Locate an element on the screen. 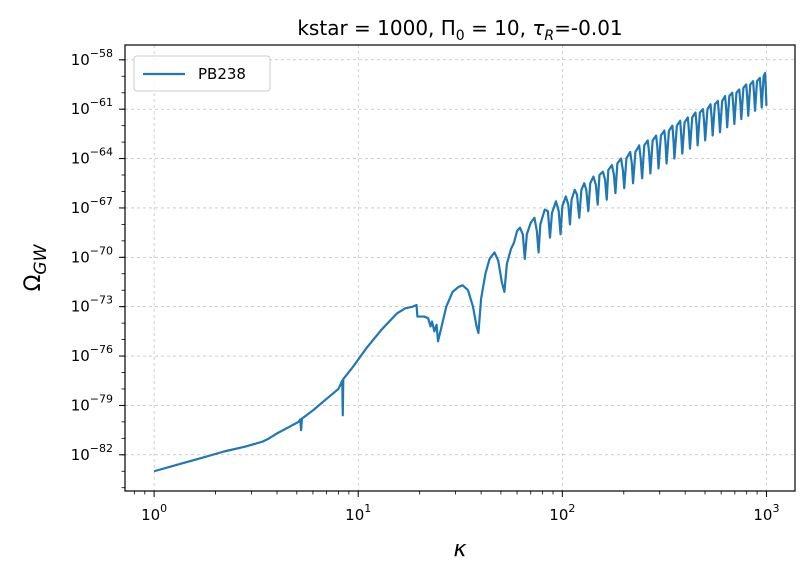 The height and width of the screenshot is (577, 809). y-axis-label: ΩGW is located at coordinates (36, 267).